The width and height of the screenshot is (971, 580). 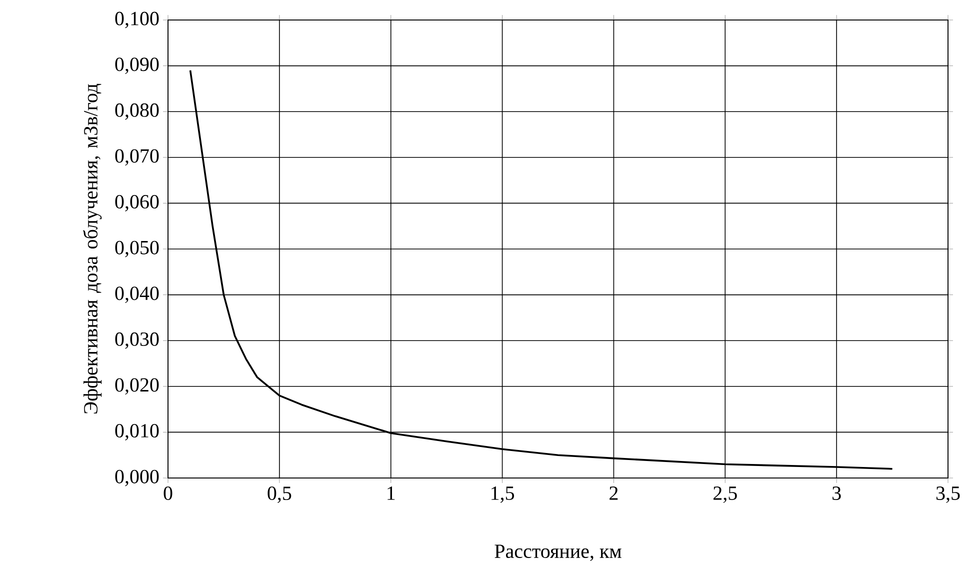 I want to click on x-tick-label: 0, so click(x=168, y=493).